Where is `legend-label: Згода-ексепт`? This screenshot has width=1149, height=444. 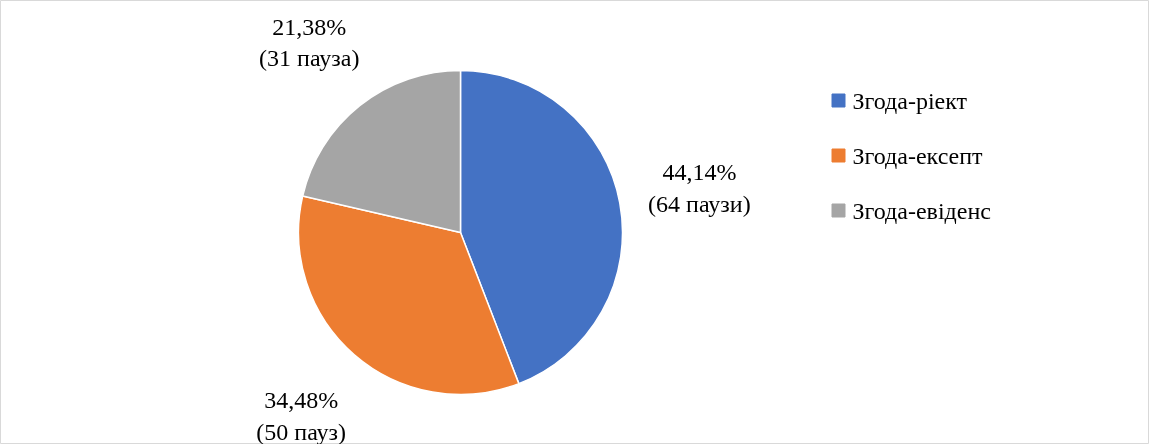
legend-label: Згода-ексепт is located at coordinates (918, 155).